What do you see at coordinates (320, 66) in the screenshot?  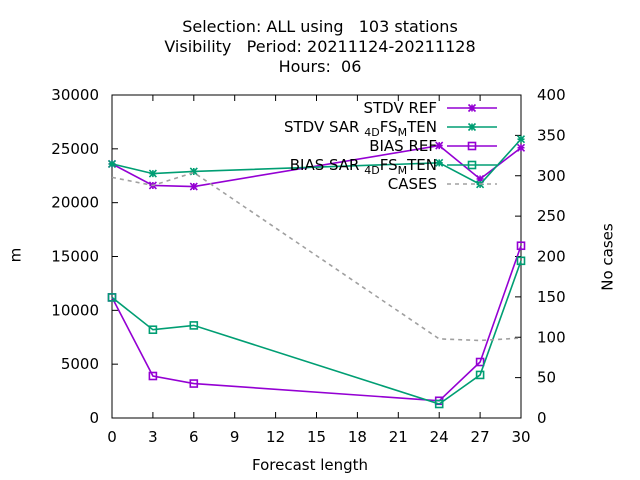 I see `chart-title-line-3: Hours: 06` at bounding box center [320, 66].